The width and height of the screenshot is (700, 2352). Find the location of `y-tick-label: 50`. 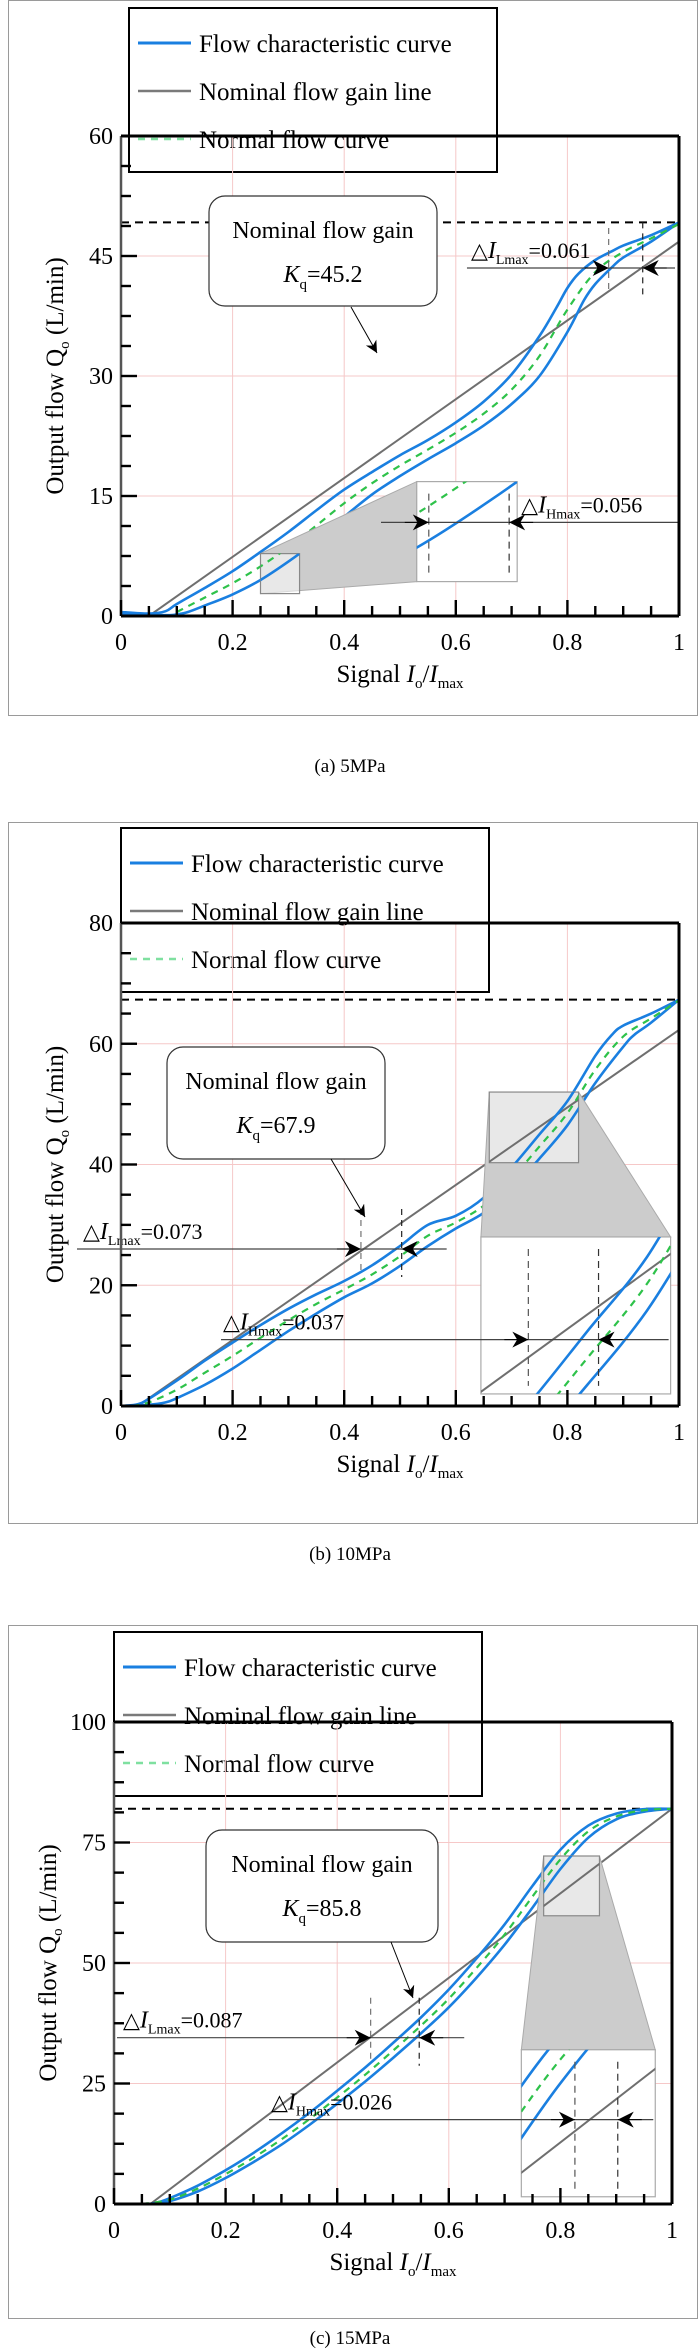

y-tick-label: 50 is located at coordinates (94, 1964).